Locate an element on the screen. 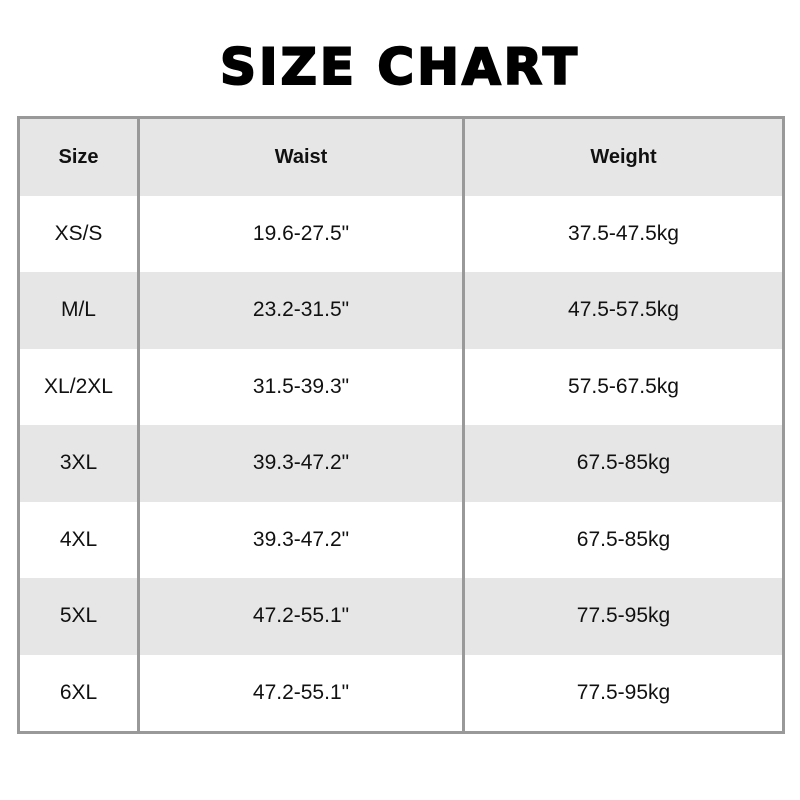  cell-waist: 23.2-31.5" is located at coordinates (302, 310).